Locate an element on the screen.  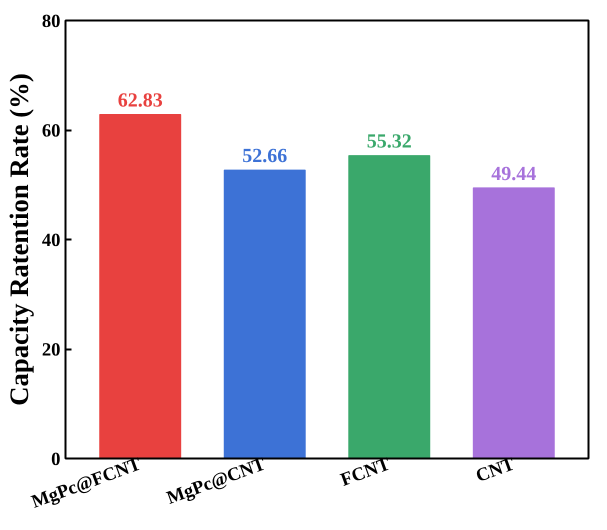
data-label: 55.32 is located at coordinates (389, 141).